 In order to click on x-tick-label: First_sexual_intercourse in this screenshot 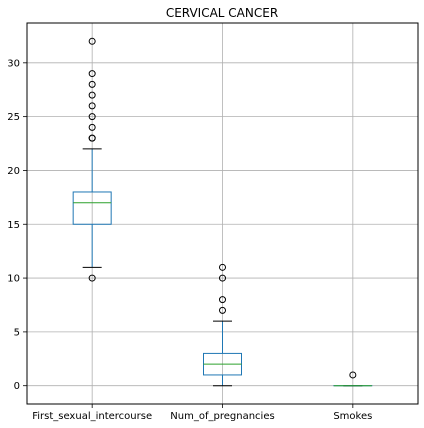, I will do `click(92, 416)`.